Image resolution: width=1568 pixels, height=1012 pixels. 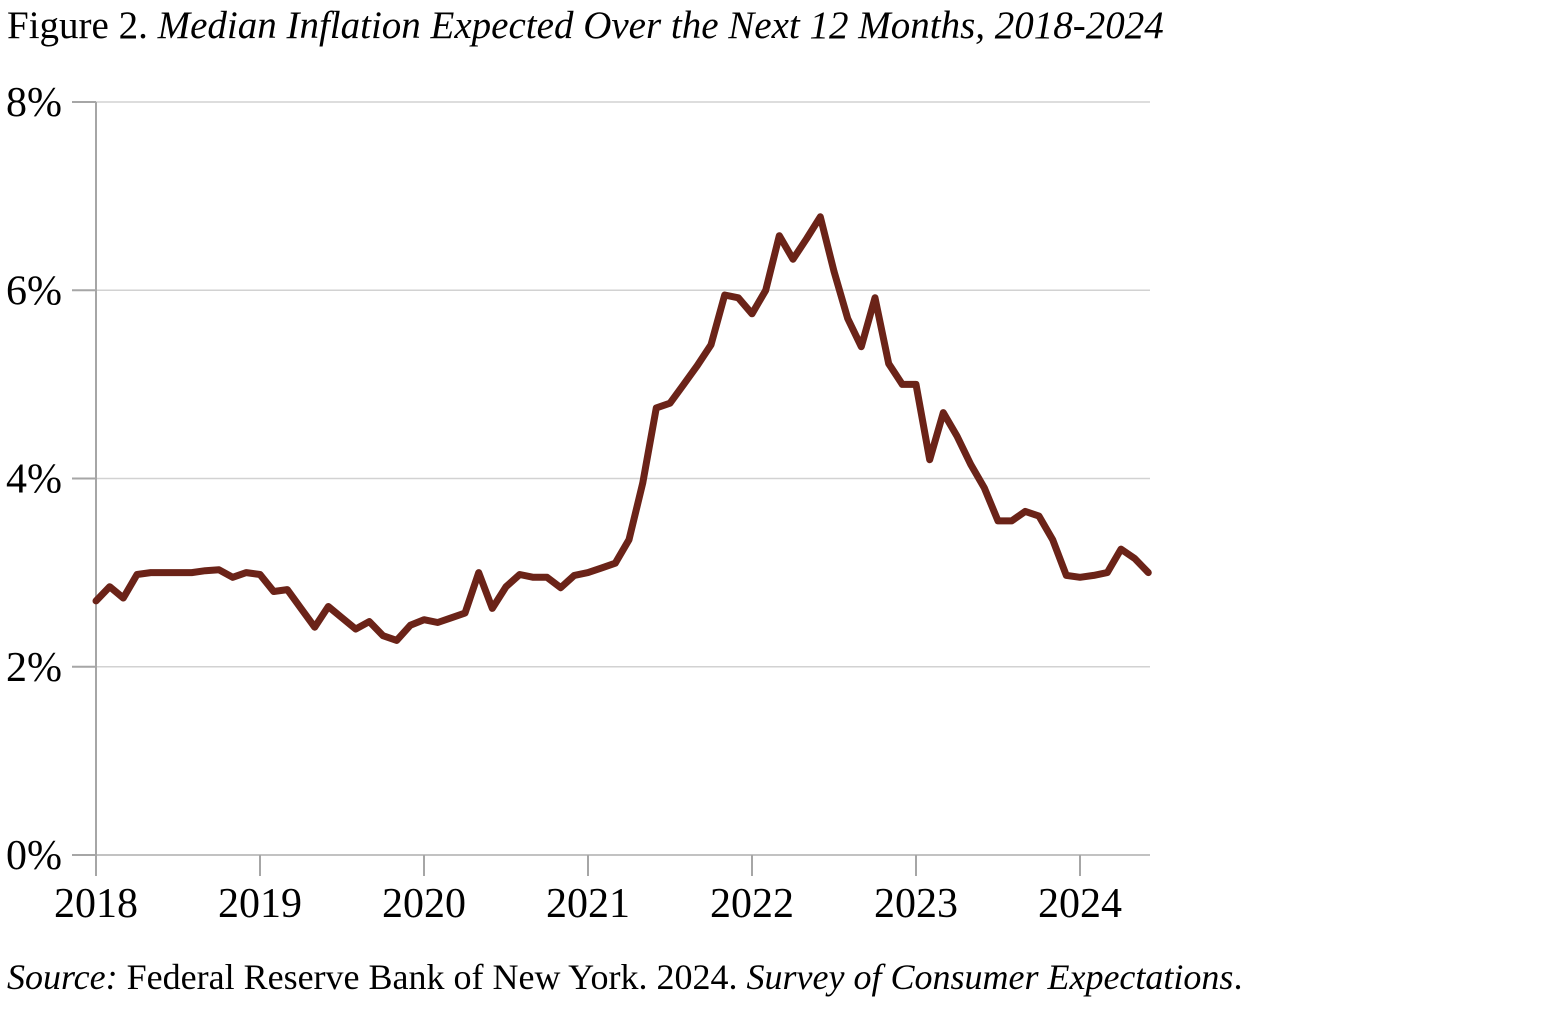 I want to click on y-axis-label: 0%, so click(x=34, y=856).